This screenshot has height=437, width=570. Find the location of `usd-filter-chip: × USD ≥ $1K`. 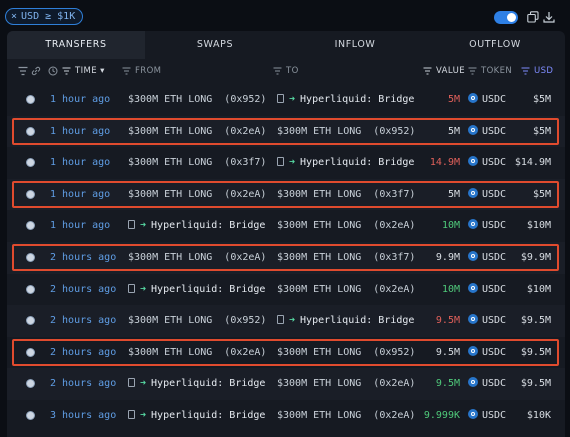

usd-filter-chip: × USD ≥ $1K is located at coordinates (44, 16).